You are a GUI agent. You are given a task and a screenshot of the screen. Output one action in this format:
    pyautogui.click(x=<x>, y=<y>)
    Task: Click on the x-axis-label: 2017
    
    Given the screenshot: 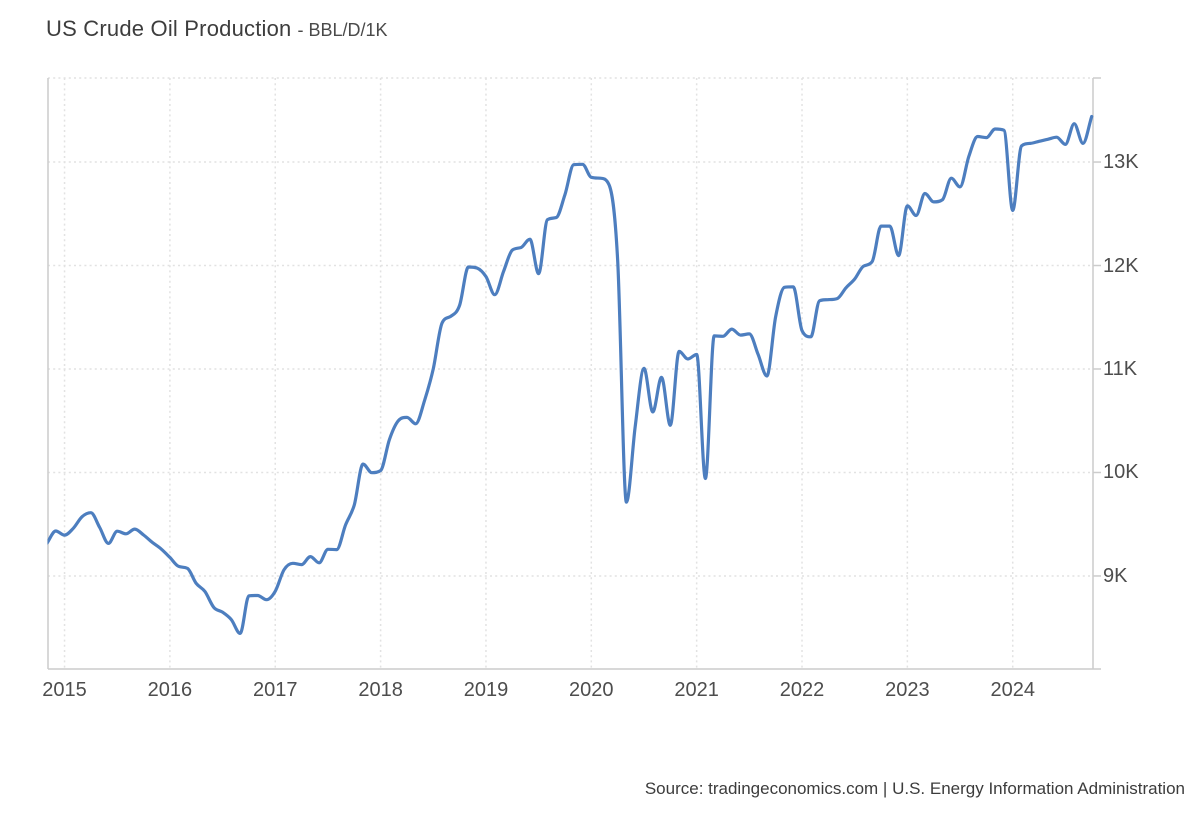 What is the action you would take?
    pyautogui.click(x=275, y=690)
    